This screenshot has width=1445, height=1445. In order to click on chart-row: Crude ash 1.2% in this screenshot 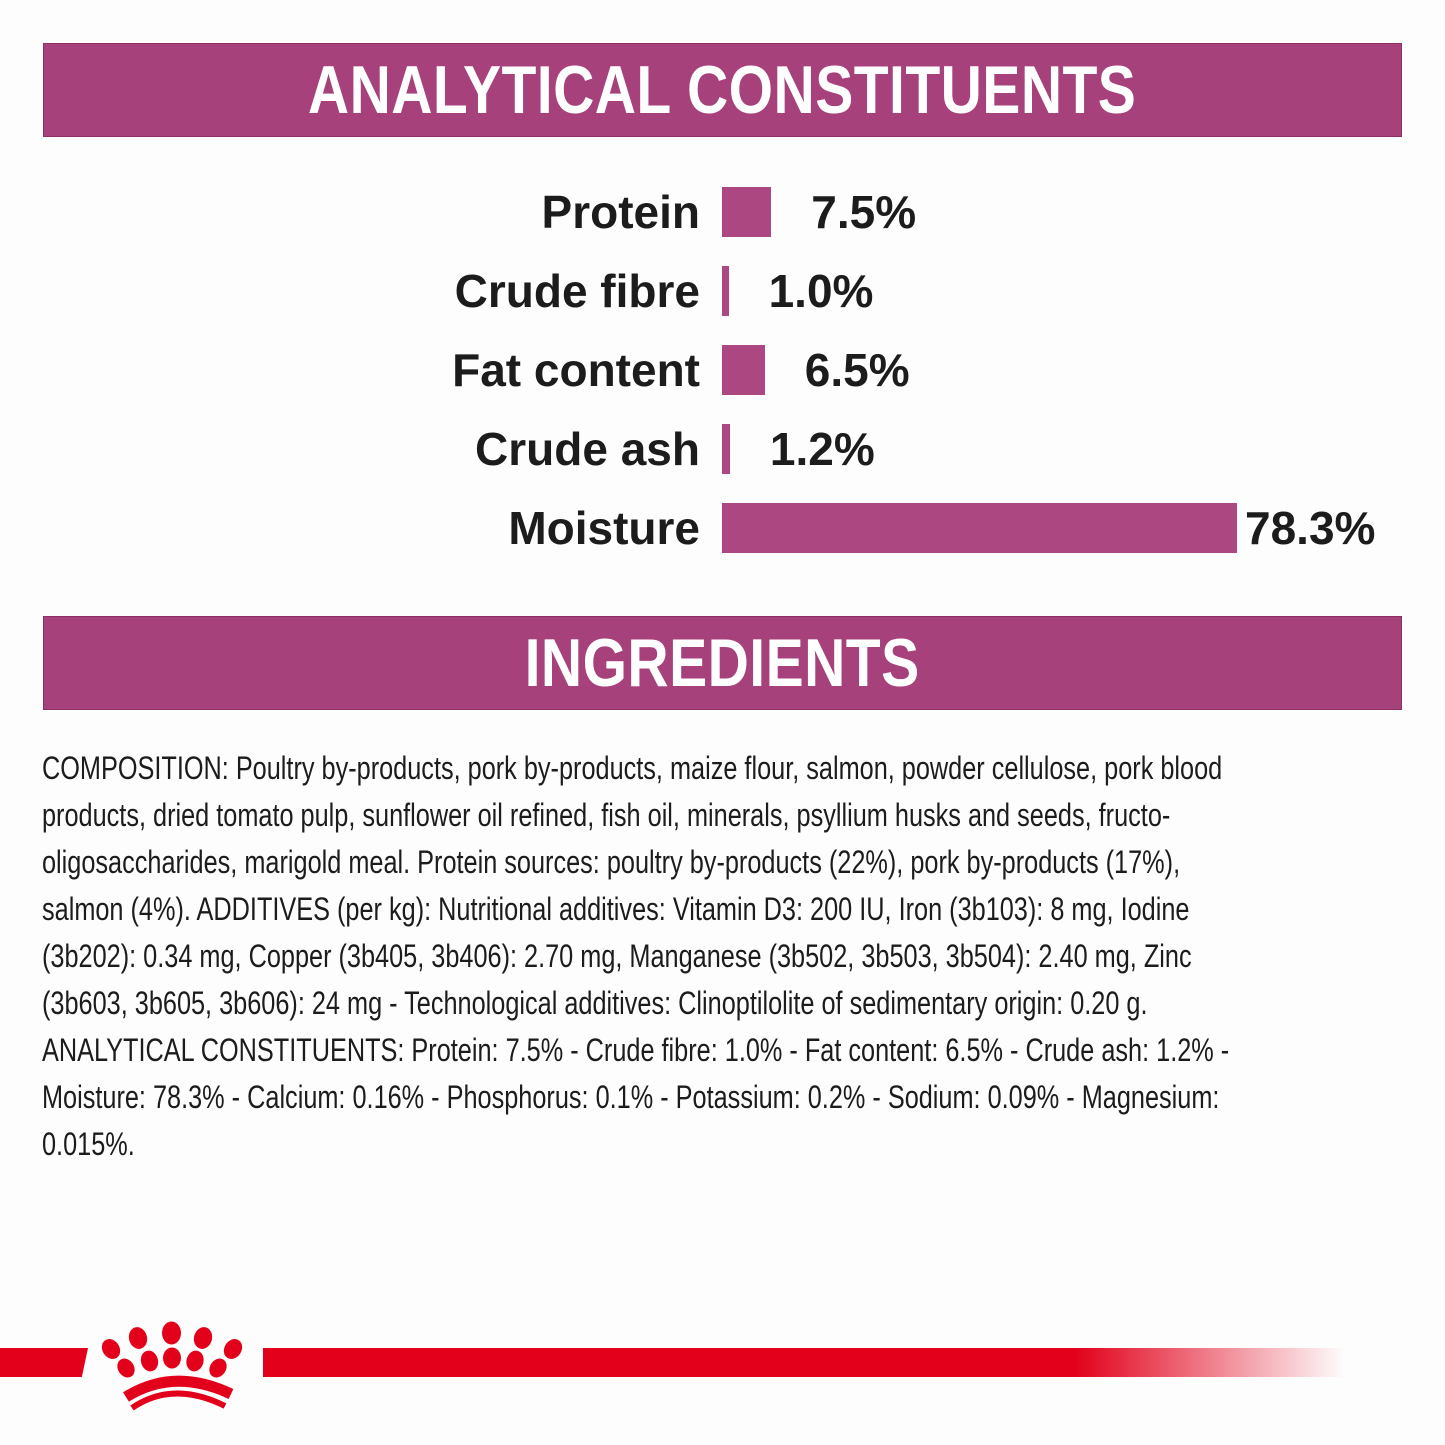, I will do `click(722, 448)`.